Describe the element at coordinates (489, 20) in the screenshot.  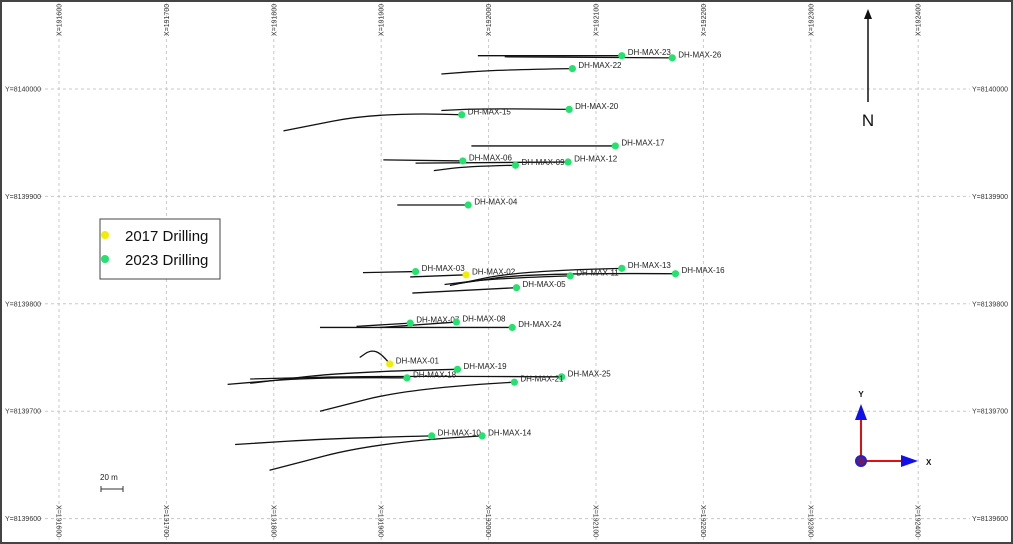
I see `x-tick-label-top: X=192000` at that location.